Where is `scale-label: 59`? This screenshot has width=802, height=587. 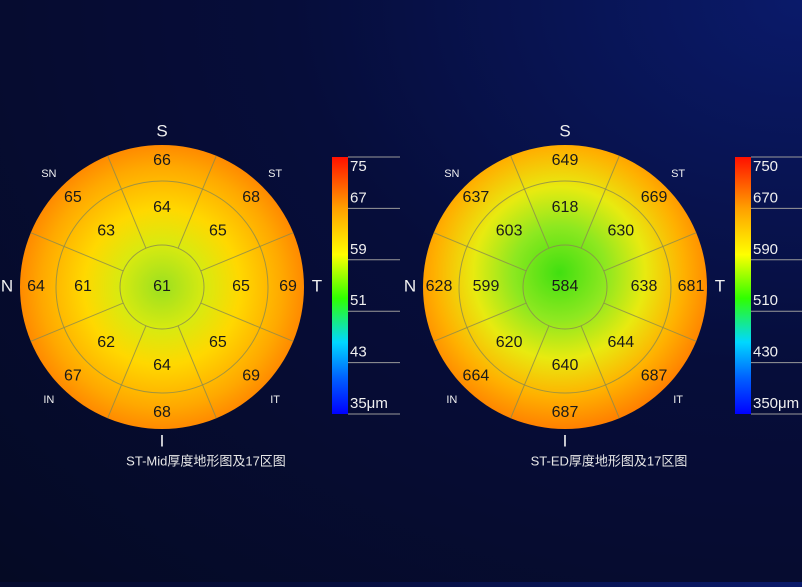 scale-label: 59 is located at coordinates (358, 249).